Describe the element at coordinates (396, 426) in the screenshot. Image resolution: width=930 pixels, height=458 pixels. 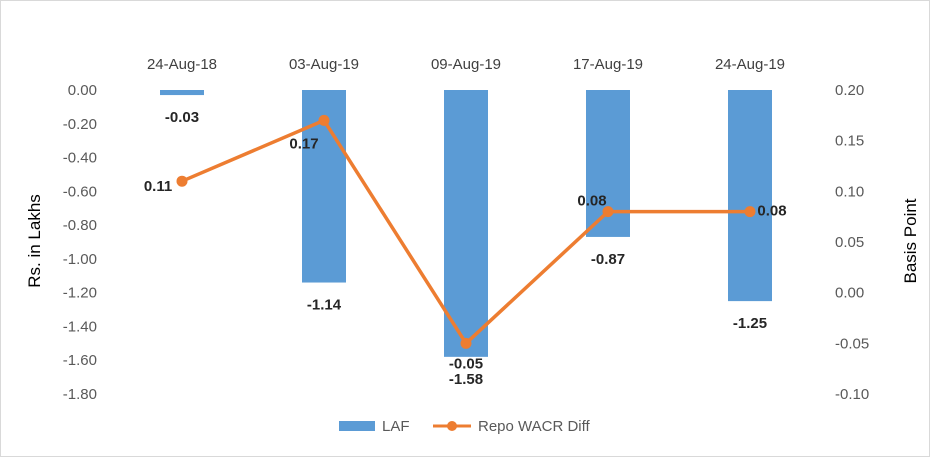
I see `legend-label-laf: LAF` at that location.